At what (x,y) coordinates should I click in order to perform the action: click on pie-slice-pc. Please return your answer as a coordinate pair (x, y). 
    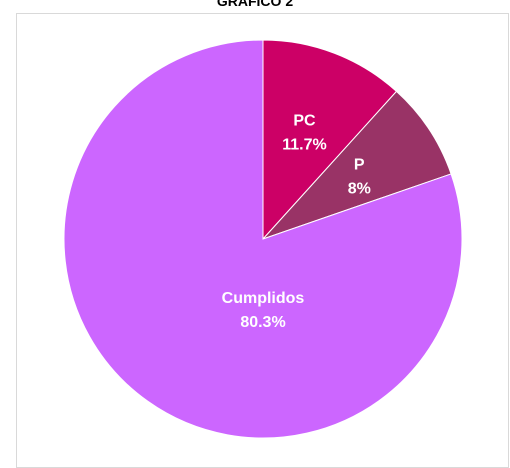
    Looking at the image, I should click on (330, 140).